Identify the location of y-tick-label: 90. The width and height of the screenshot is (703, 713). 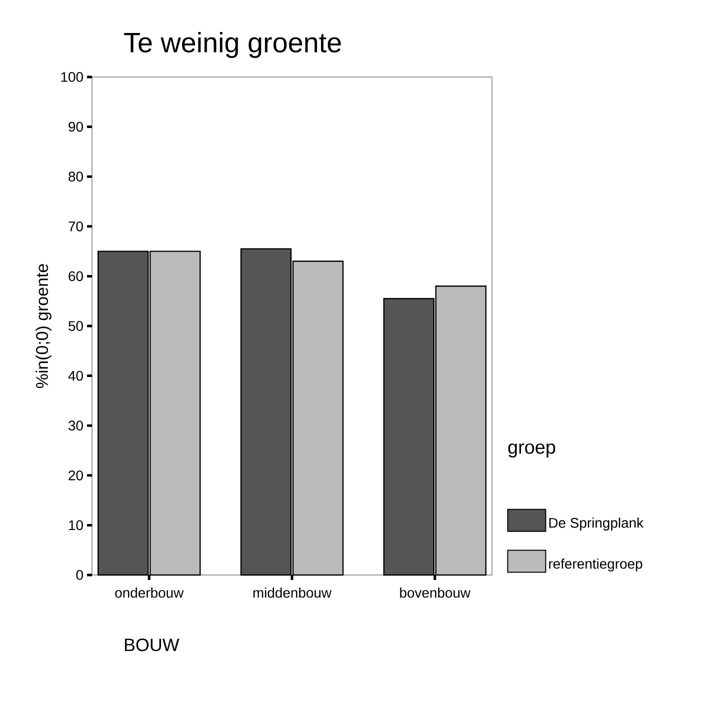
(75, 127).